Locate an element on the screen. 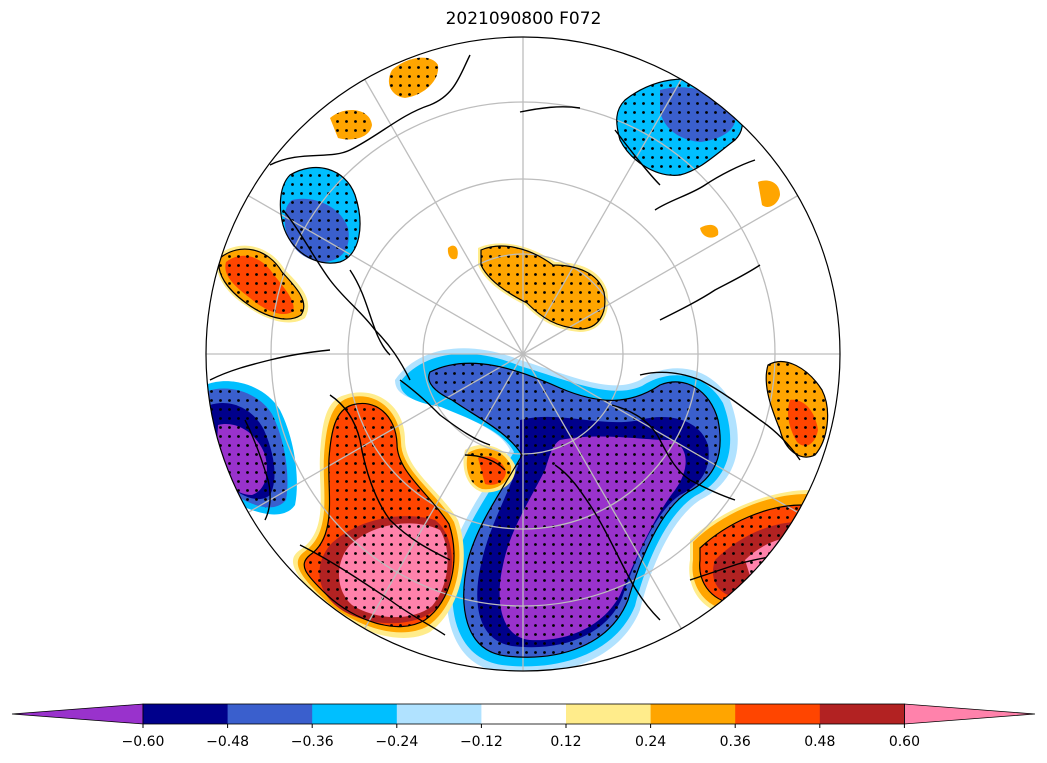 The width and height of the screenshot is (1047, 763). colorbar-outline is located at coordinates (523, 714).